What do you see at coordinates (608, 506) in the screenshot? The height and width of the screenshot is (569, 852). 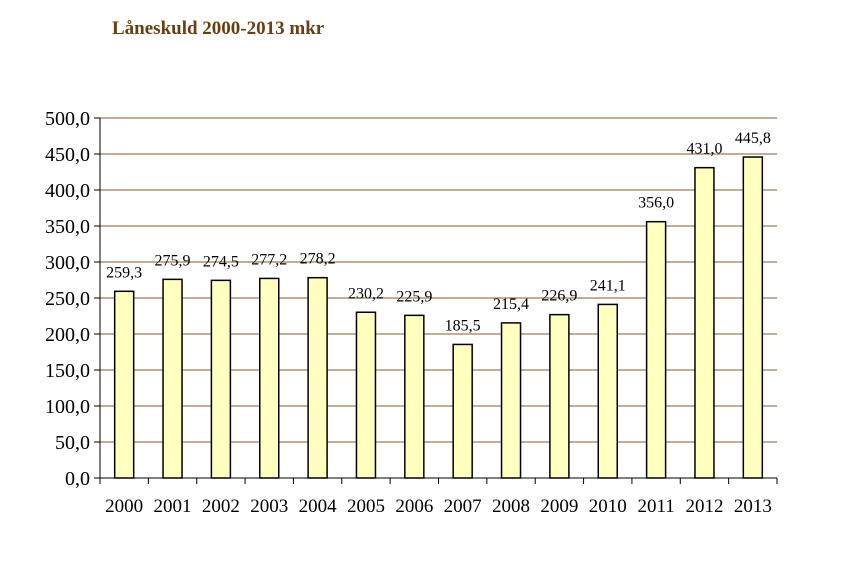 I see `x-tick-label: 2010` at bounding box center [608, 506].